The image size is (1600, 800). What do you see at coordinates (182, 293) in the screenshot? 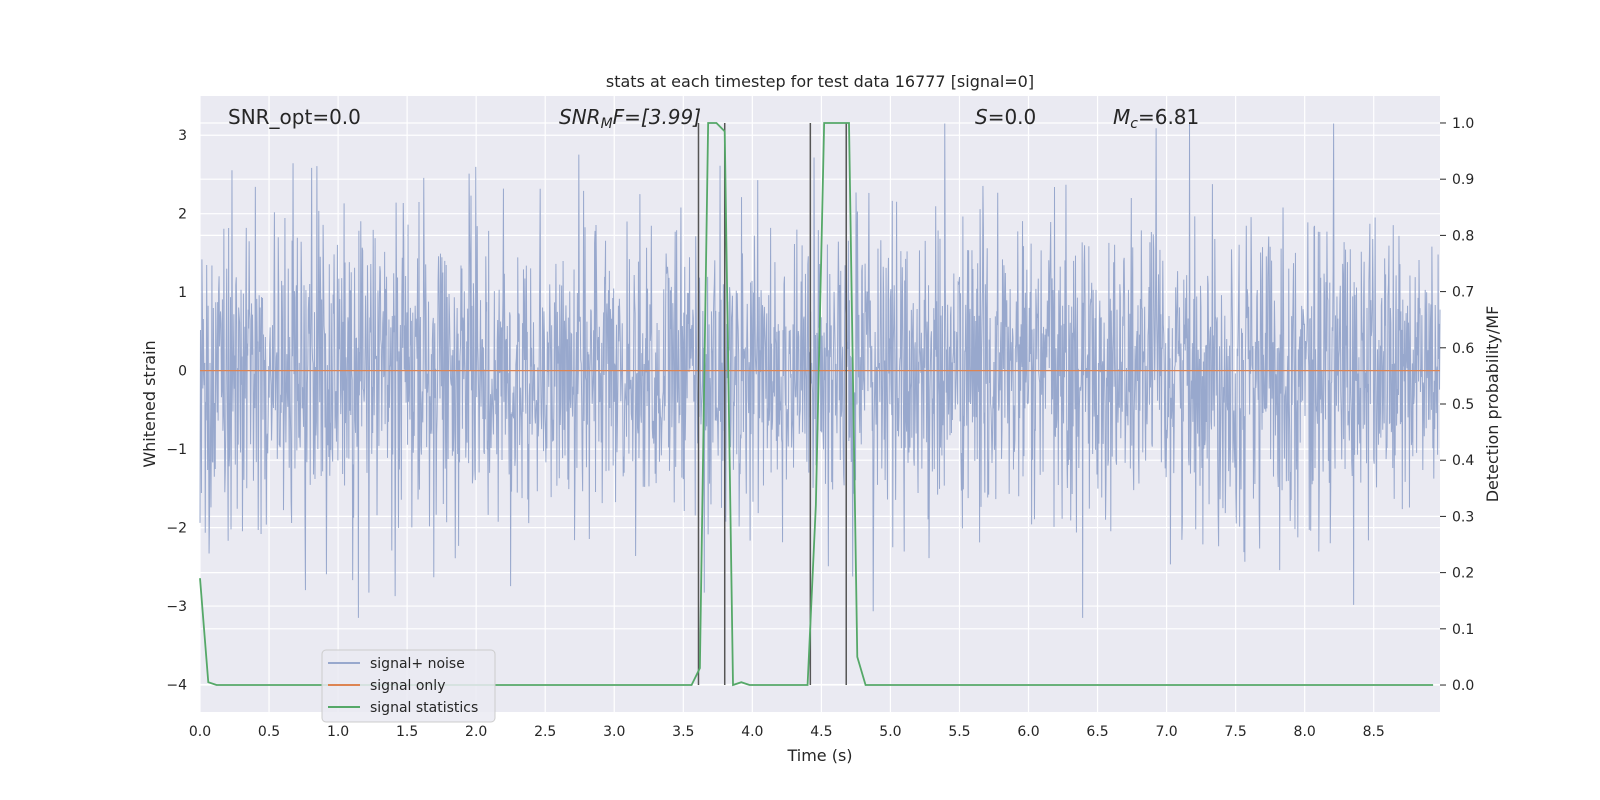
I see `y-tick-label-5: 1` at bounding box center [182, 293].